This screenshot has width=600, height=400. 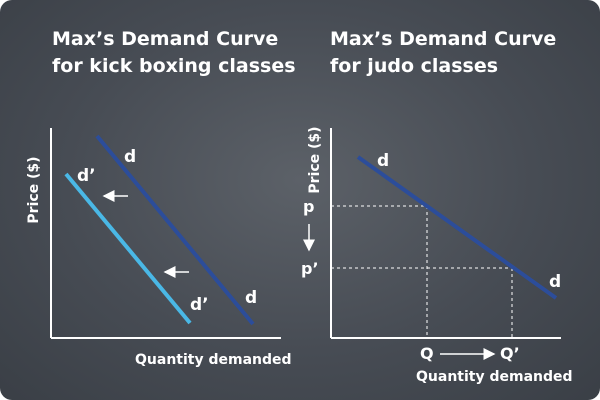 What do you see at coordinates (199, 305) in the screenshot?
I see `left-curve-d-prime-label-bottom: d’` at bounding box center [199, 305].